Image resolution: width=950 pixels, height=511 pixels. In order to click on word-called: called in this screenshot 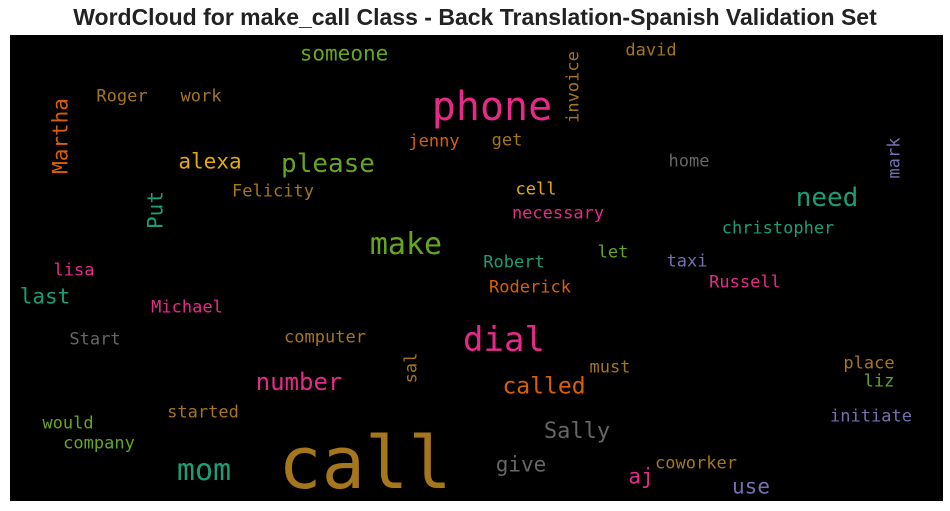, I will do `click(544, 386)`.